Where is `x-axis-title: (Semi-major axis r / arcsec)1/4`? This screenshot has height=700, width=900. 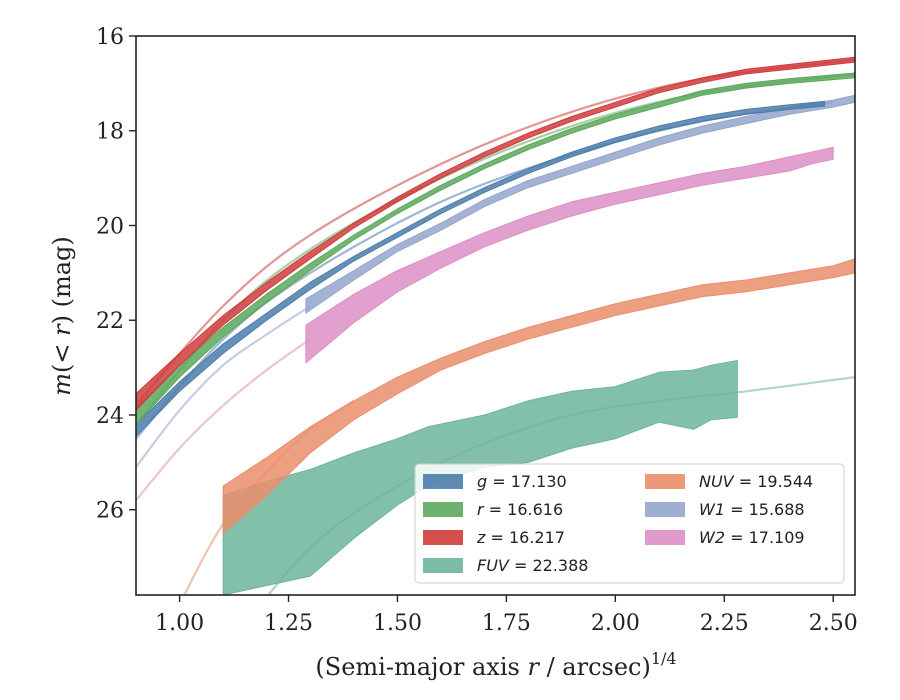
x-axis-title: (Semi-major axis r / arcsec)1/4 is located at coordinates (495, 665).